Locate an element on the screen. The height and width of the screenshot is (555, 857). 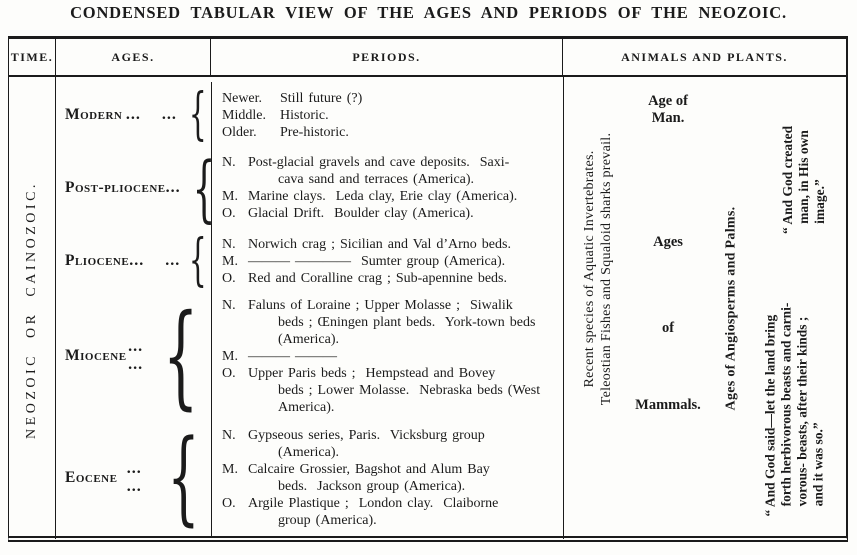
age-name: Post-pliocene is located at coordinates (115, 187).